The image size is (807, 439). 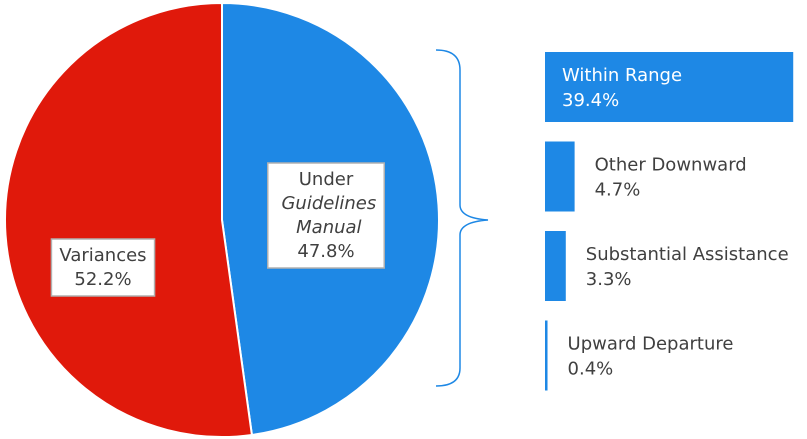 I want to click on bar-category: Other Downward, so click(x=671, y=165).